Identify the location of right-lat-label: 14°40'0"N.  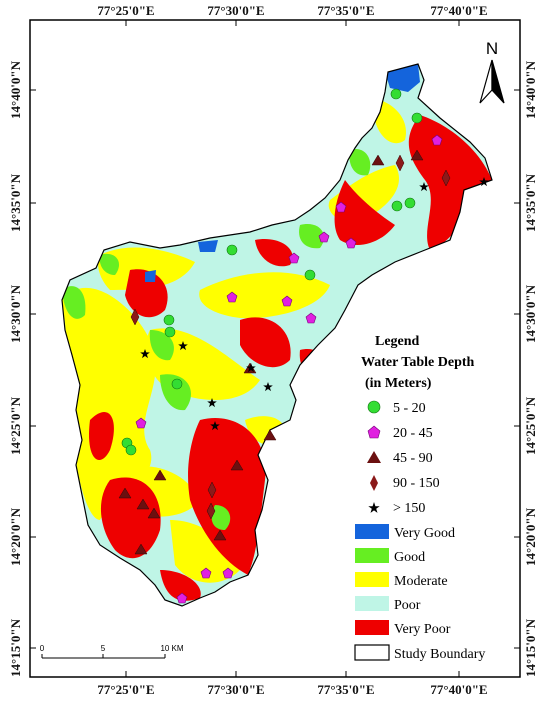
(530, 89).